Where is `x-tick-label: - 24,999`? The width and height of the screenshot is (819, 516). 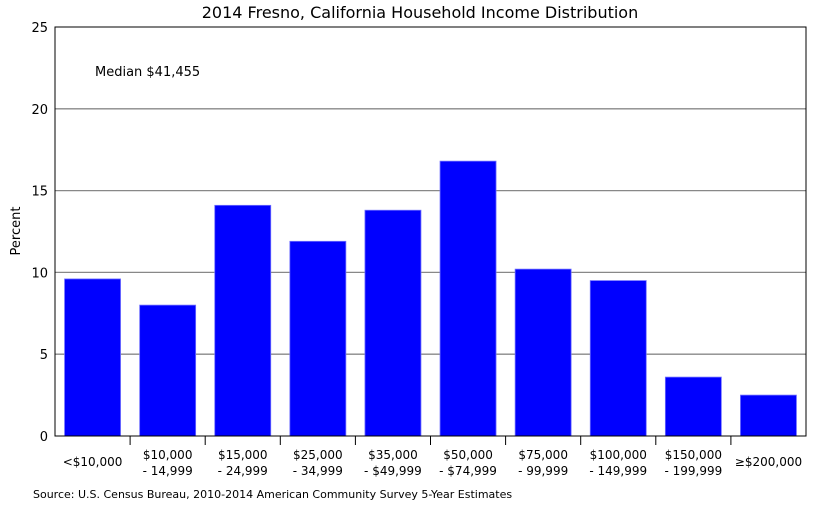 x-tick-label: - 24,999 is located at coordinates (243, 471).